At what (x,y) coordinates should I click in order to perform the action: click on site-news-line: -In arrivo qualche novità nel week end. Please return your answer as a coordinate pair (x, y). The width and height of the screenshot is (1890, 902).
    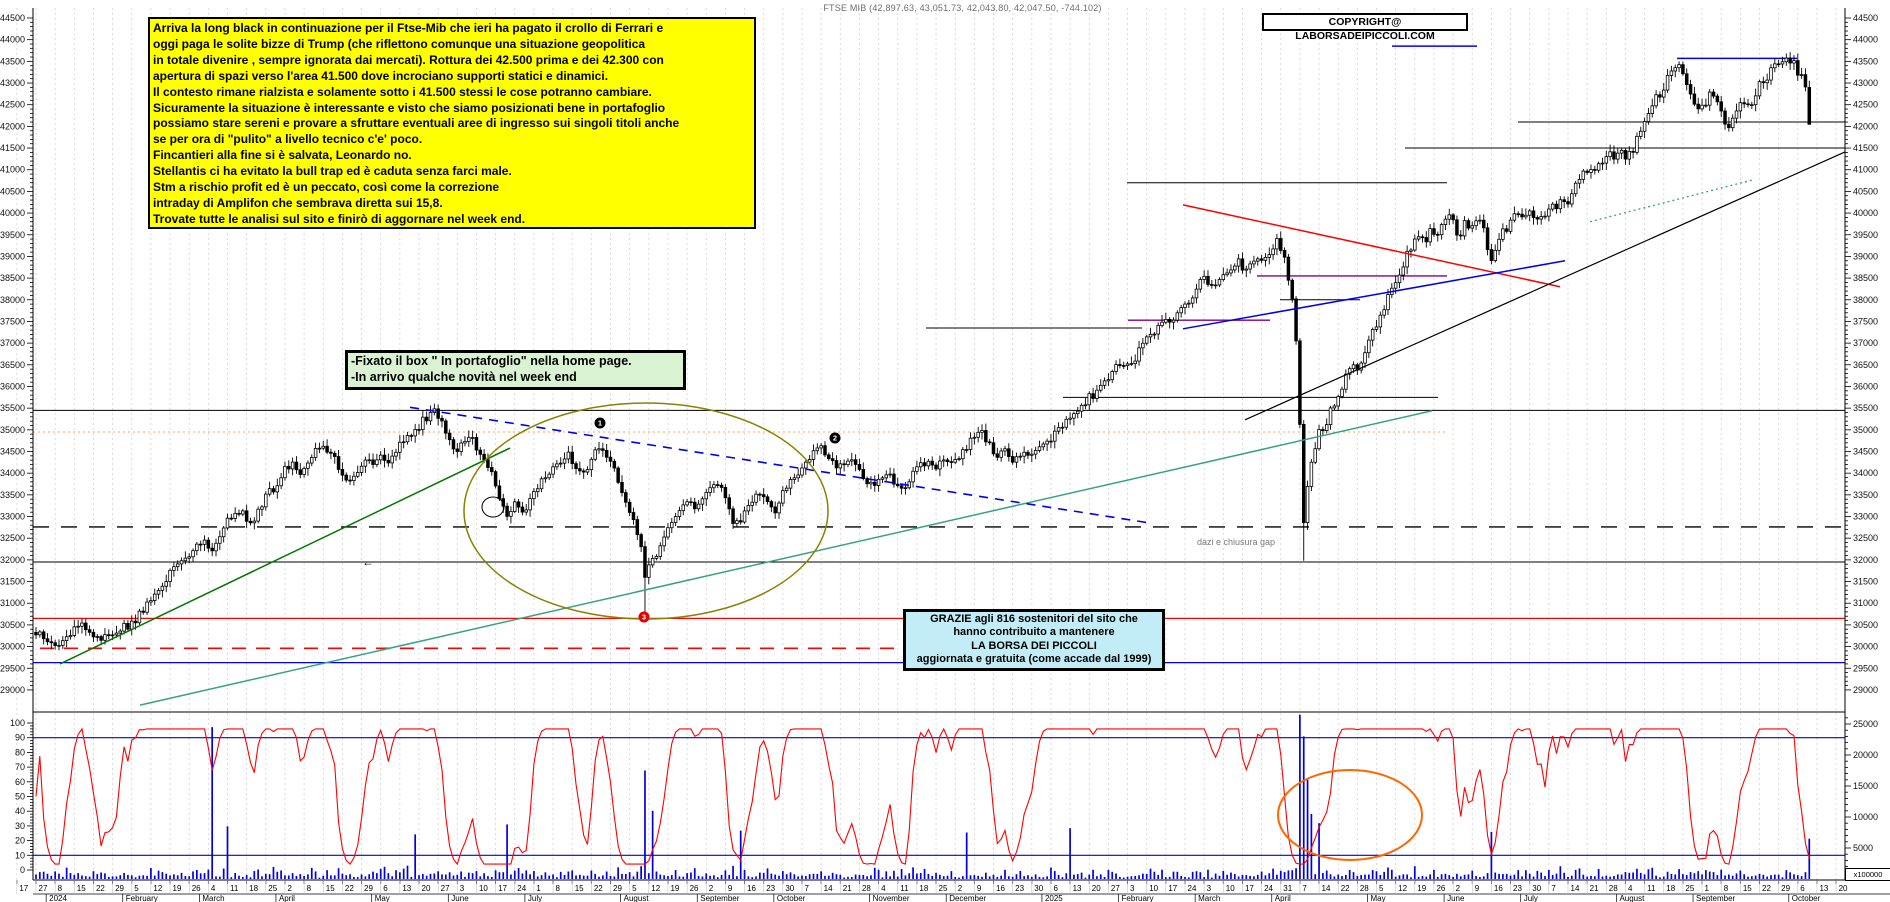
    Looking at the image, I should click on (464, 376).